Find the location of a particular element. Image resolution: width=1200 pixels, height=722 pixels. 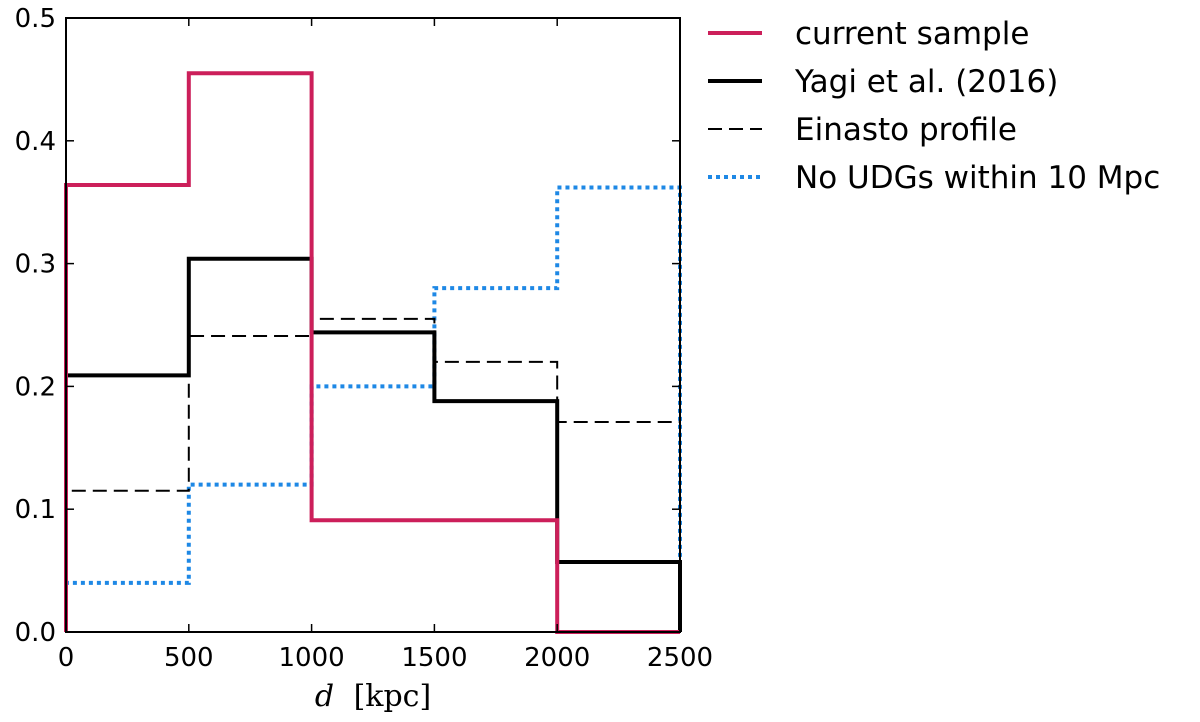

x-tick-label: 2500 is located at coordinates (680, 658).